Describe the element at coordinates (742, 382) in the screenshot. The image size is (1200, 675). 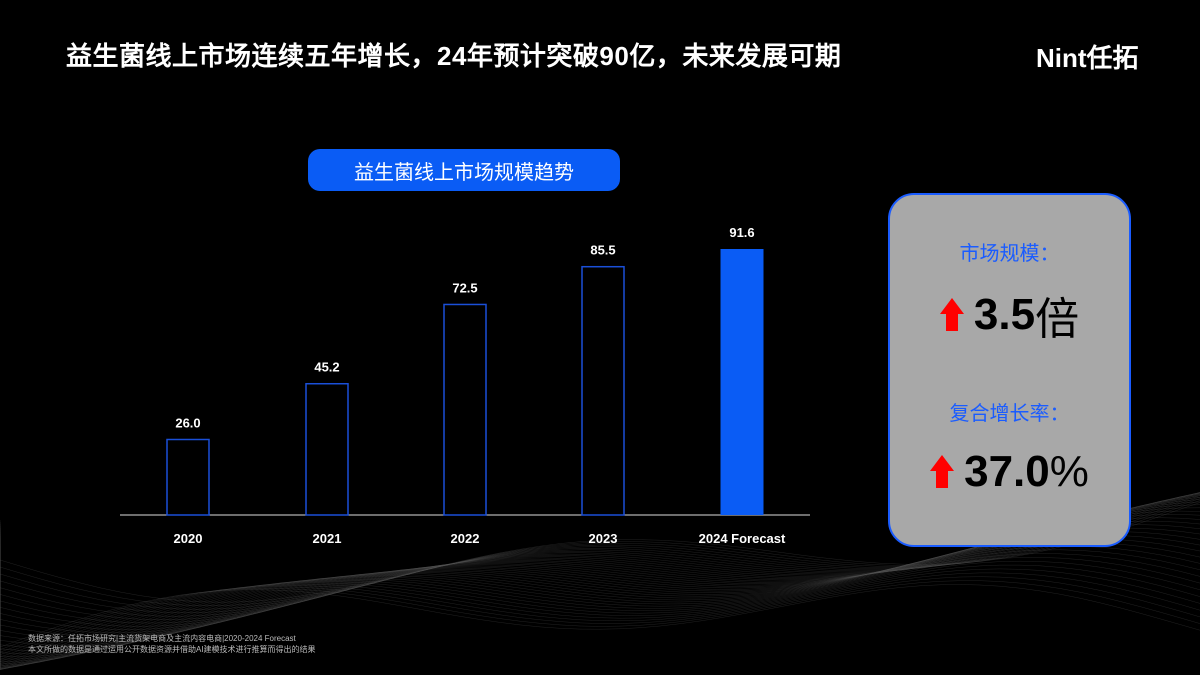
I see `bar-2024 Forecast` at that location.